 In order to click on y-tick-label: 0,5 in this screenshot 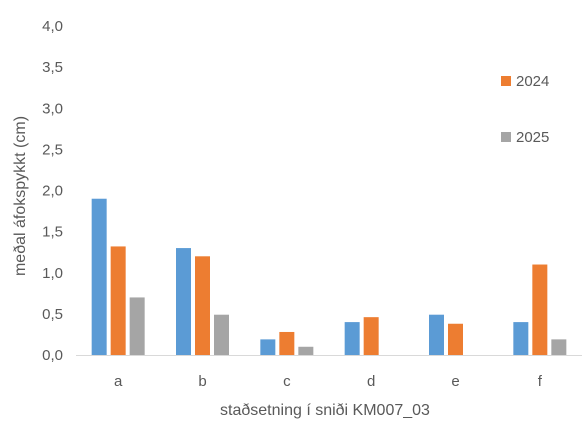, I will do `click(52, 314)`.